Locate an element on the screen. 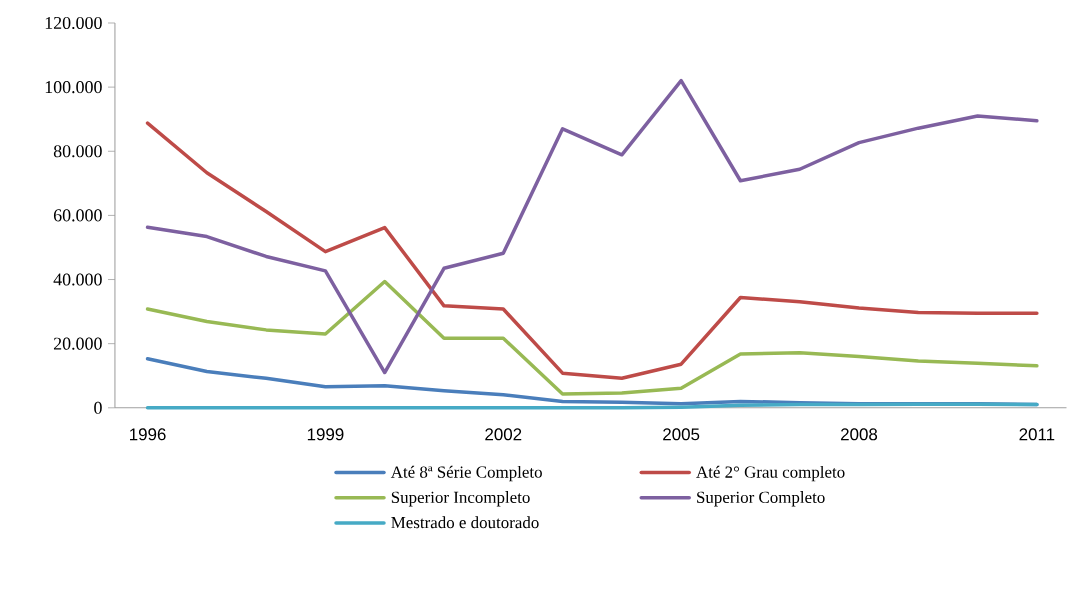 The height and width of the screenshot is (600, 1067). legend-label: Mestrado e doutorado is located at coordinates (465, 522).